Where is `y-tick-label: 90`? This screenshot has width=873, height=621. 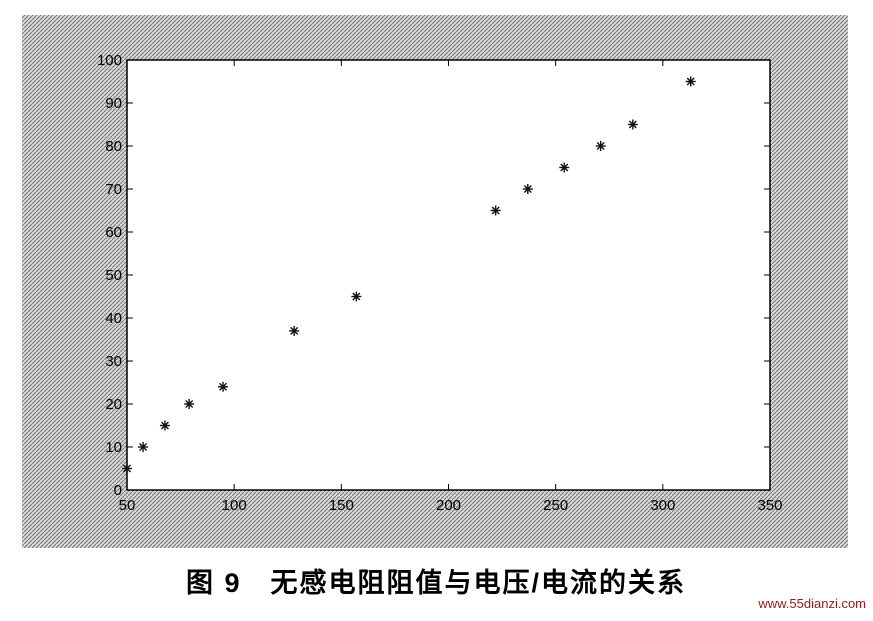 y-tick-label: 90 is located at coordinates (113, 103).